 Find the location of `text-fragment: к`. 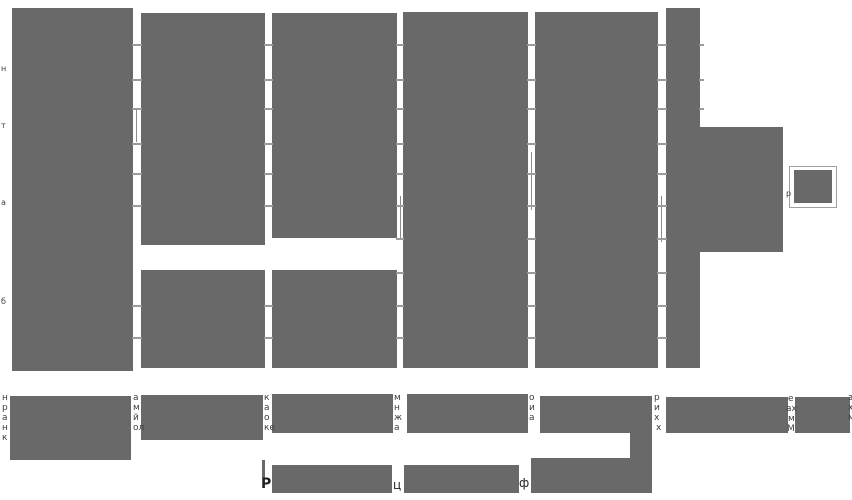

text-fragment: к is located at coordinates (5, 438).